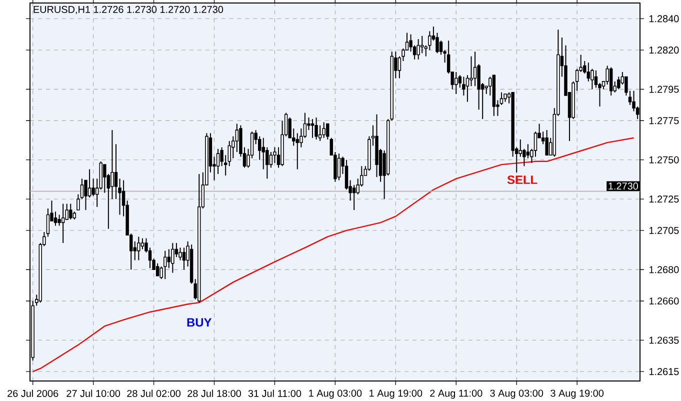  Describe the element at coordinates (664, 18) in the screenshot. I see `y-tick-label: 1.2840` at that location.